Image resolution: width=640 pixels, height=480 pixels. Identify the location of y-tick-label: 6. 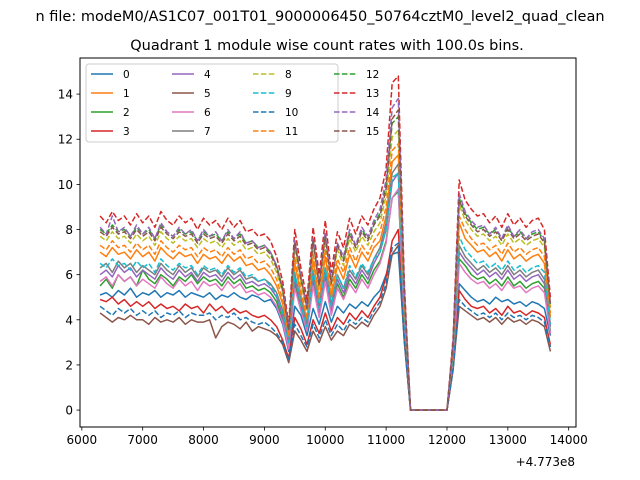
(69, 275).